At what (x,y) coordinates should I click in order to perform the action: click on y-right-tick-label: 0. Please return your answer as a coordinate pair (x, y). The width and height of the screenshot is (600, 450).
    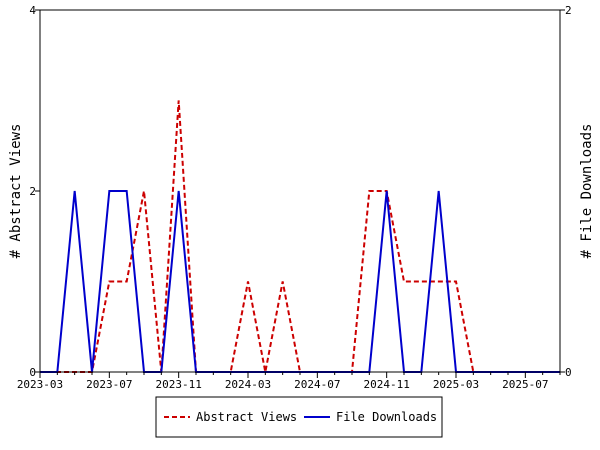
    Looking at the image, I should click on (568, 372).